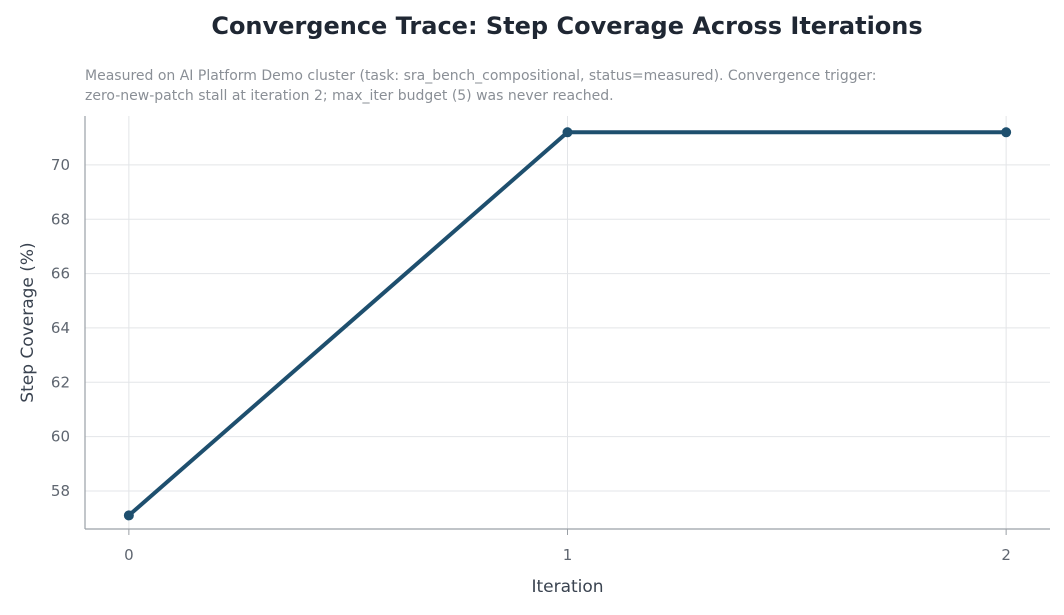 The height and width of the screenshot is (615, 1064). I want to click on y-tick-label: 66, so click(60, 274).